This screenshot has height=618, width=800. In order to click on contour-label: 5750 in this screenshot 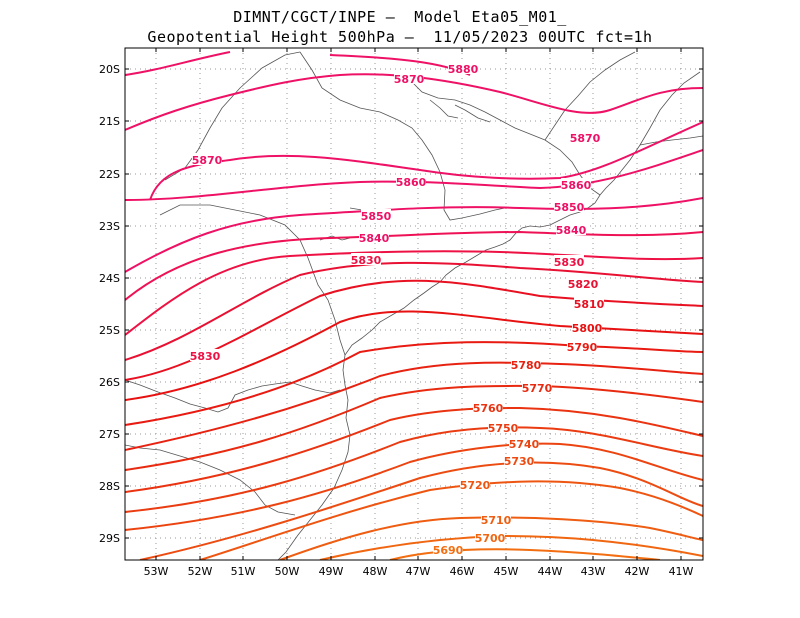, I will do `click(503, 428)`.